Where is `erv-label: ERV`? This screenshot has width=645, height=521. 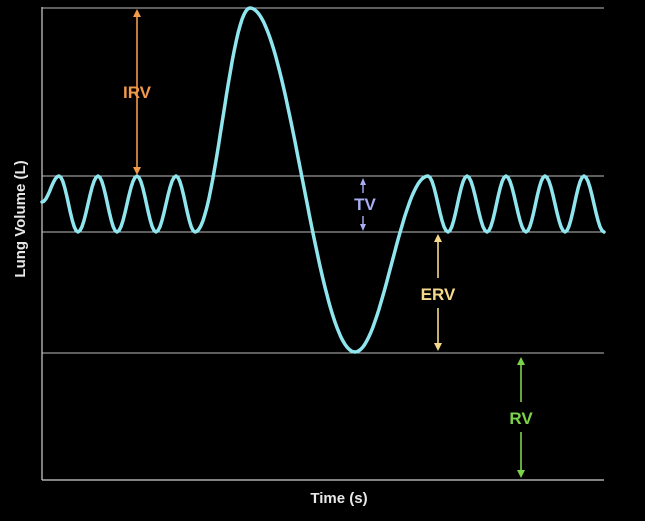 erv-label: ERV is located at coordinates (438, 294).